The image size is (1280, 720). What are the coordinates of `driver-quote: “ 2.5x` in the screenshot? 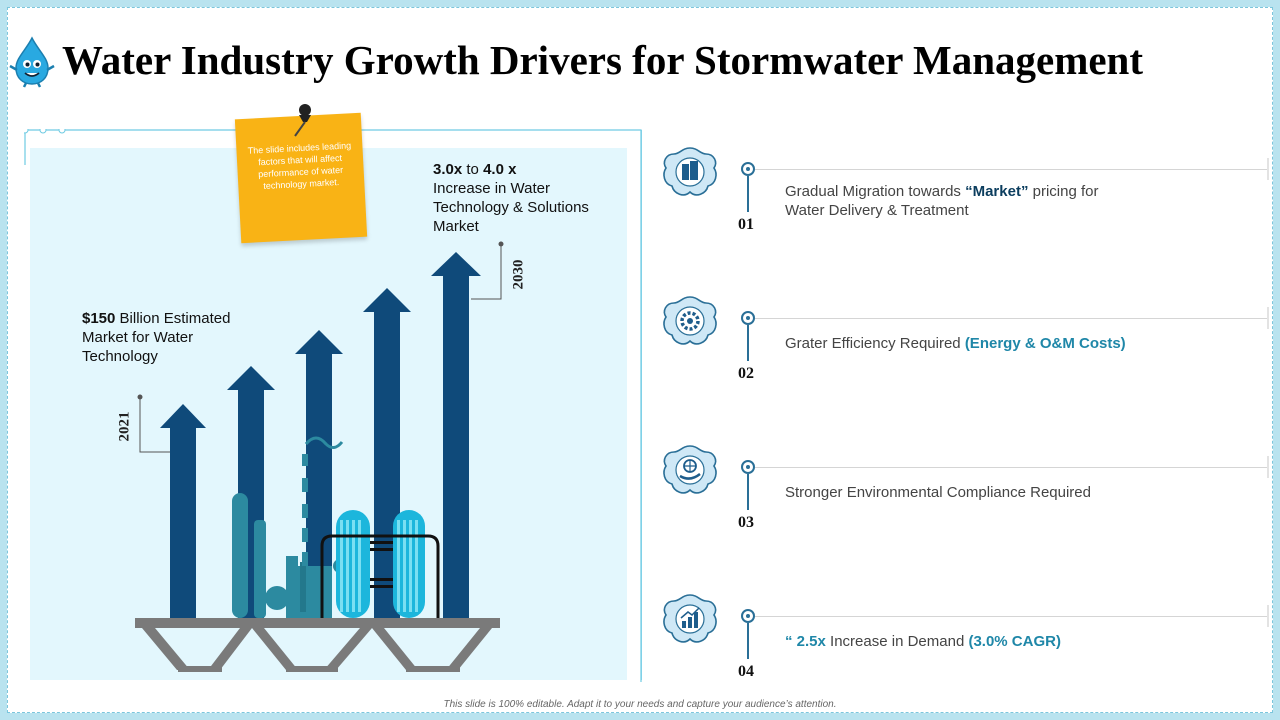 It's located at (805, 641).